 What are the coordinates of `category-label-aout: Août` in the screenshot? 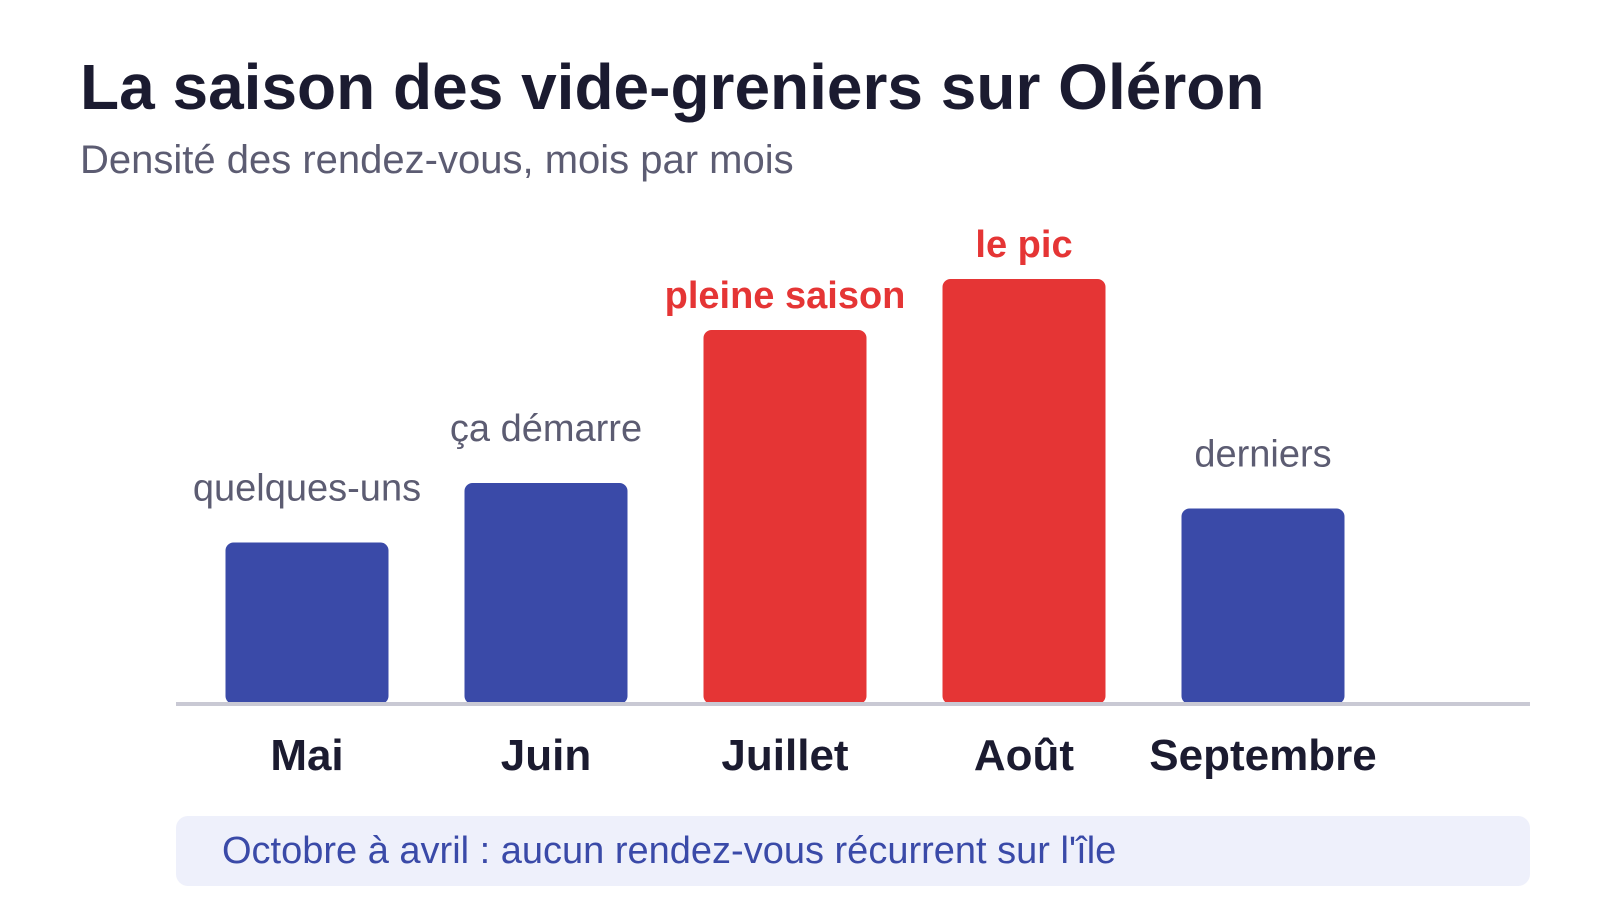 It's located at (1024, 755).